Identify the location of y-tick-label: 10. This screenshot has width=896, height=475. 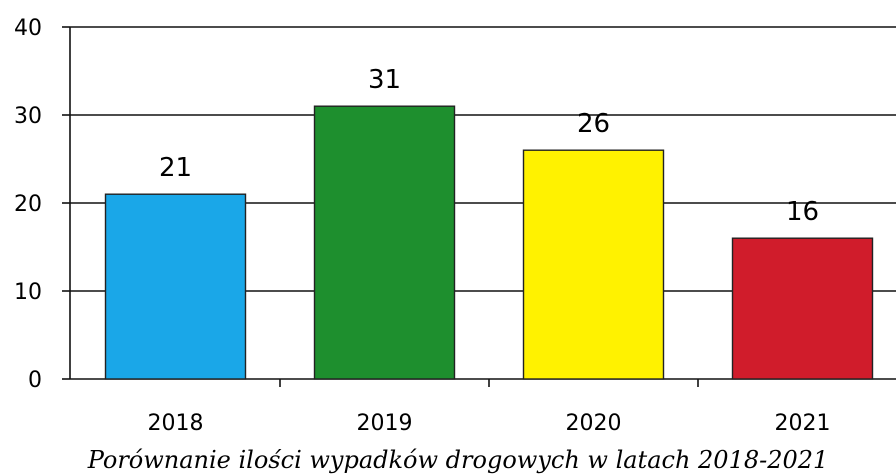
(28, 292).